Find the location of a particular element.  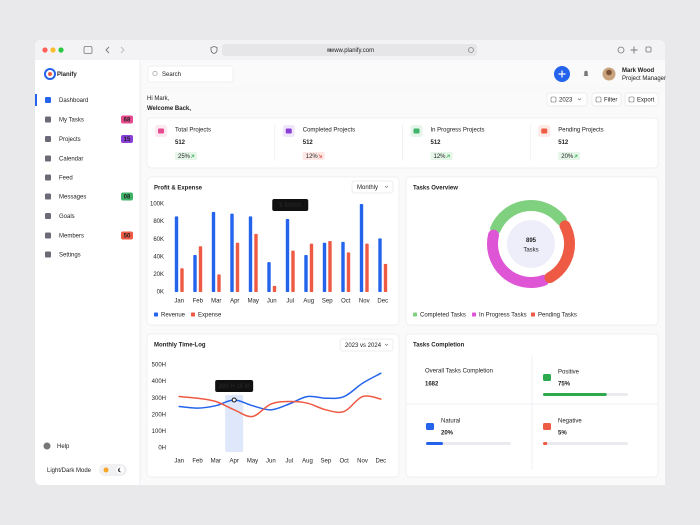

shield-icon is located at coordinates (214, 50).